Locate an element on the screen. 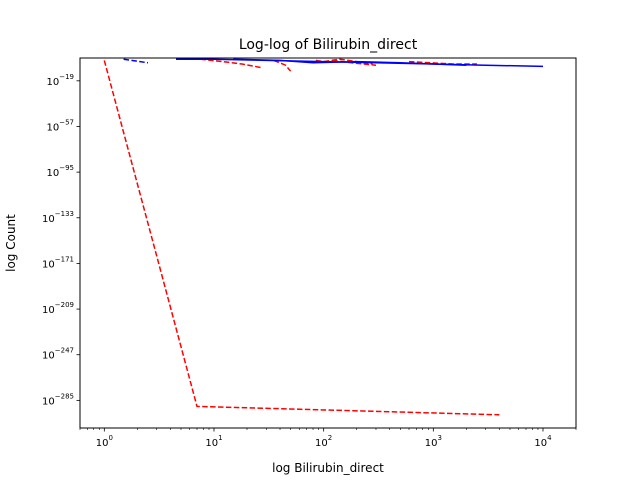 This screenshot has width=640, height=480. y-tick-label: 10−285 is located at coordinates (58, 399).